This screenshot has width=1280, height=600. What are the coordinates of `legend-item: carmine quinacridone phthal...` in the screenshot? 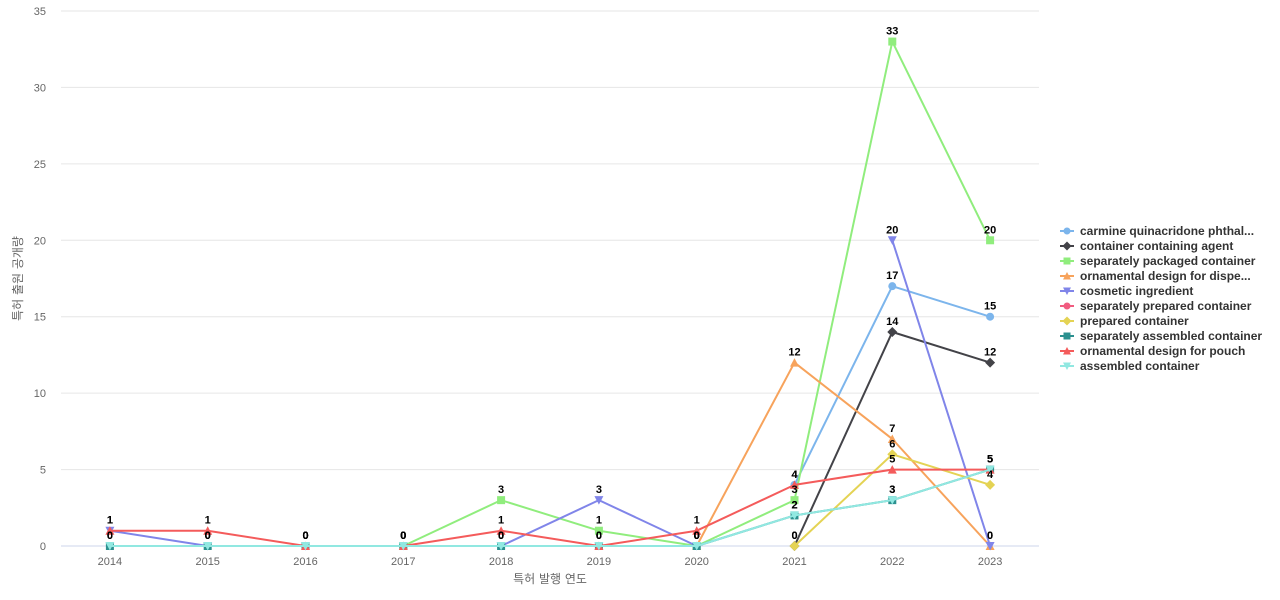 It's located at (1157, 231).